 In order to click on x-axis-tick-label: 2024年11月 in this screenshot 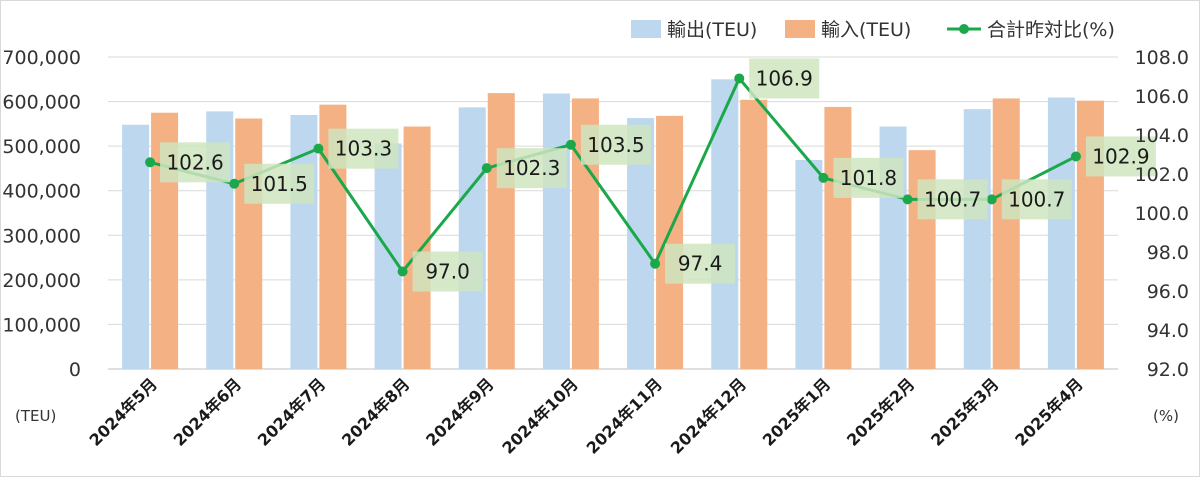, I will do `click(624, 415)`.